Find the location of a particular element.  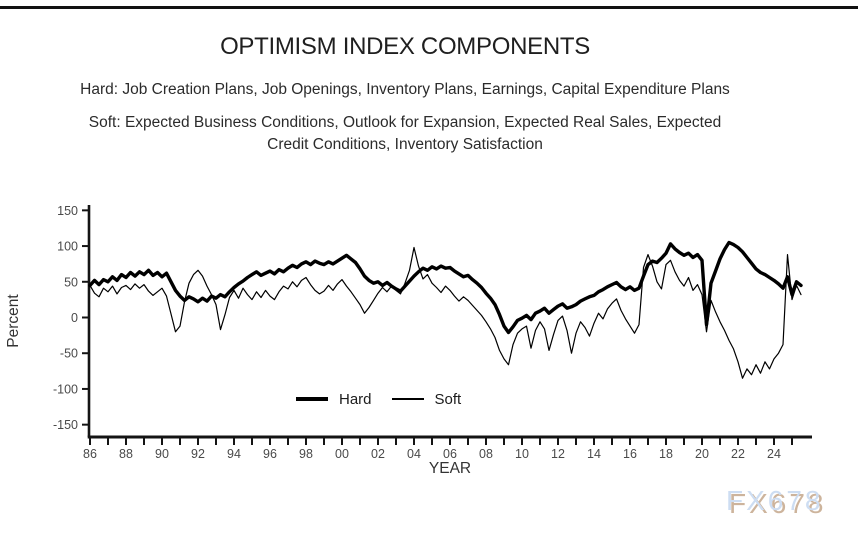

svg-text: 98 is located at coordinates (306, 454).